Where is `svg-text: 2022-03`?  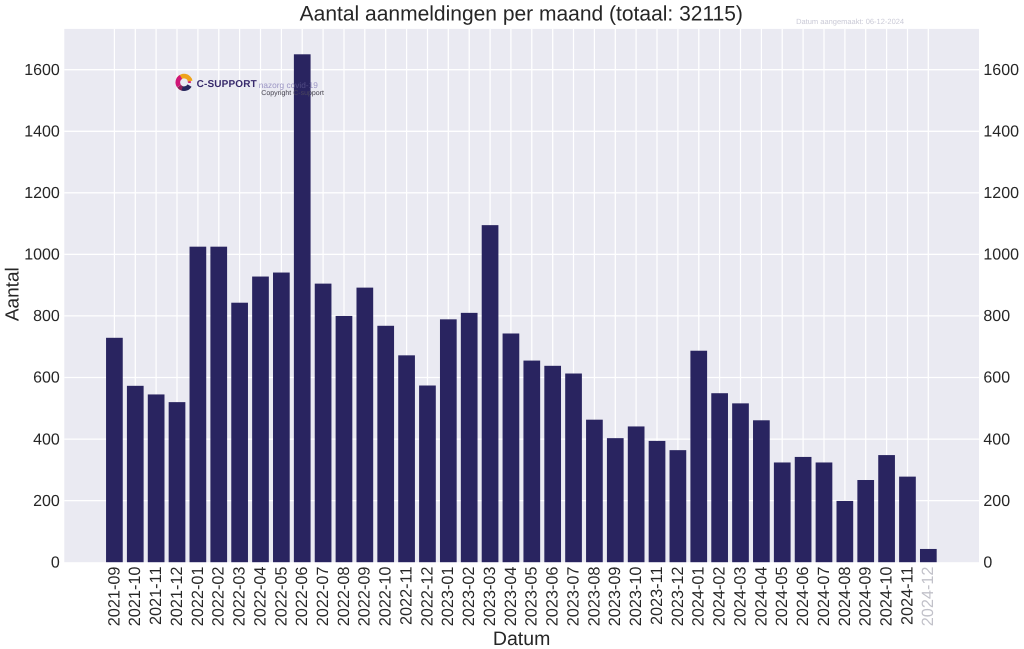
svg-text: 2022-03 is located at coordinates (240, 597).